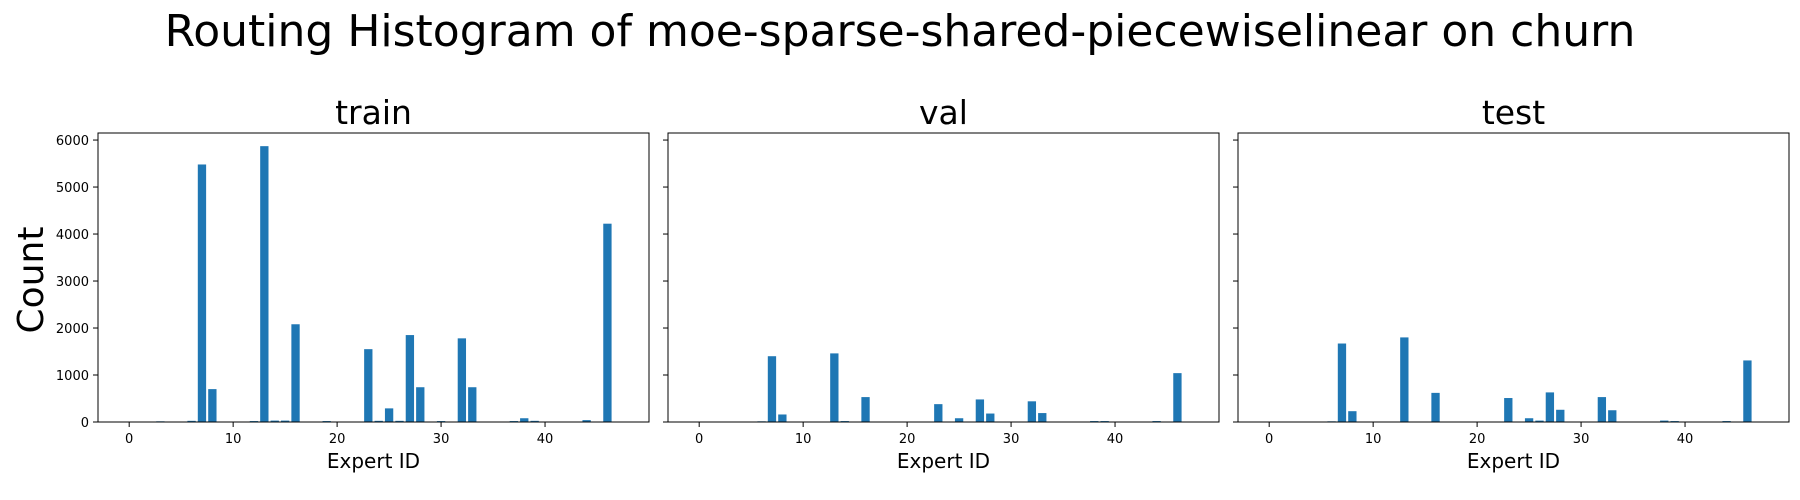 Image resolution: width=1800 pixels, height=500 pixels. I want to click on y-tick-label: 3000, so click(72, 282).